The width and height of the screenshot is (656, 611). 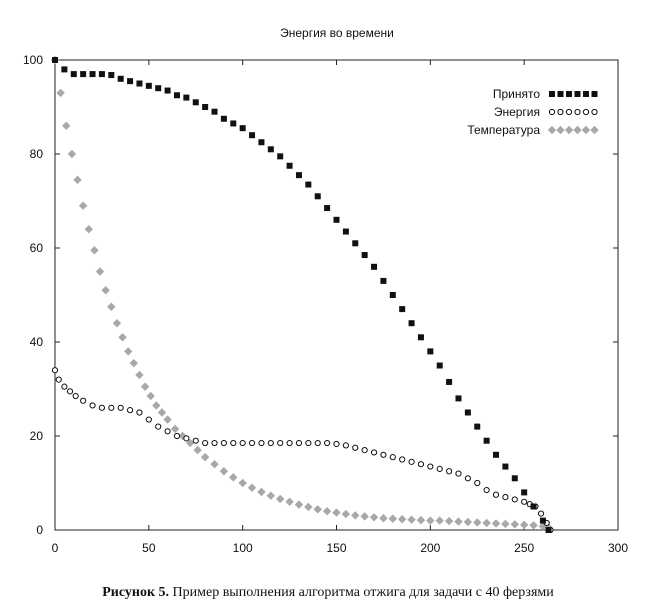 What do you see at coordinates (149, 548) in the screenshot?
I see `x-tick-label: 50` at bounding box center [149, 548].